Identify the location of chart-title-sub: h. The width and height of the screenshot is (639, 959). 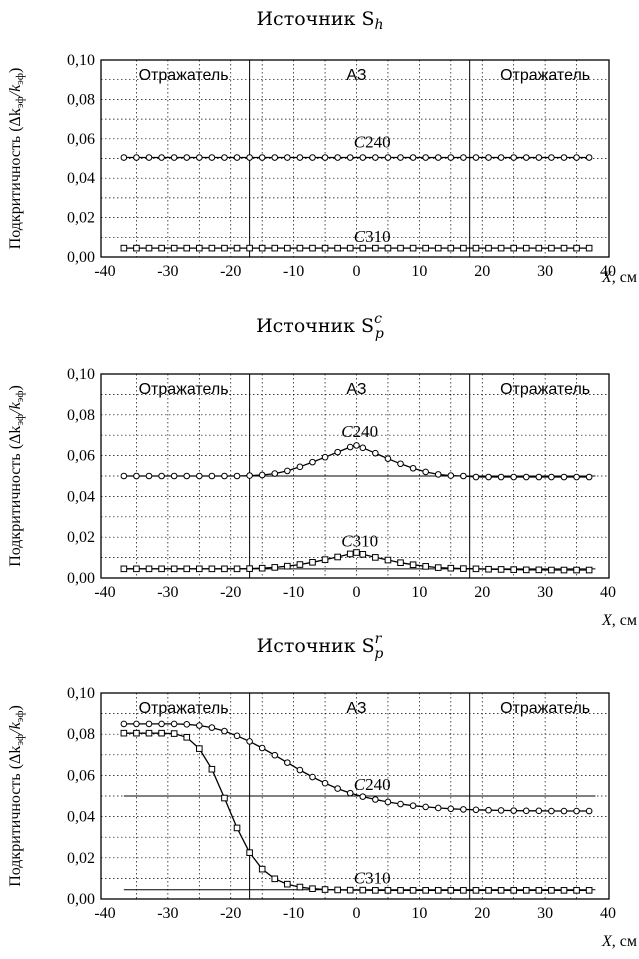
(378, 25).